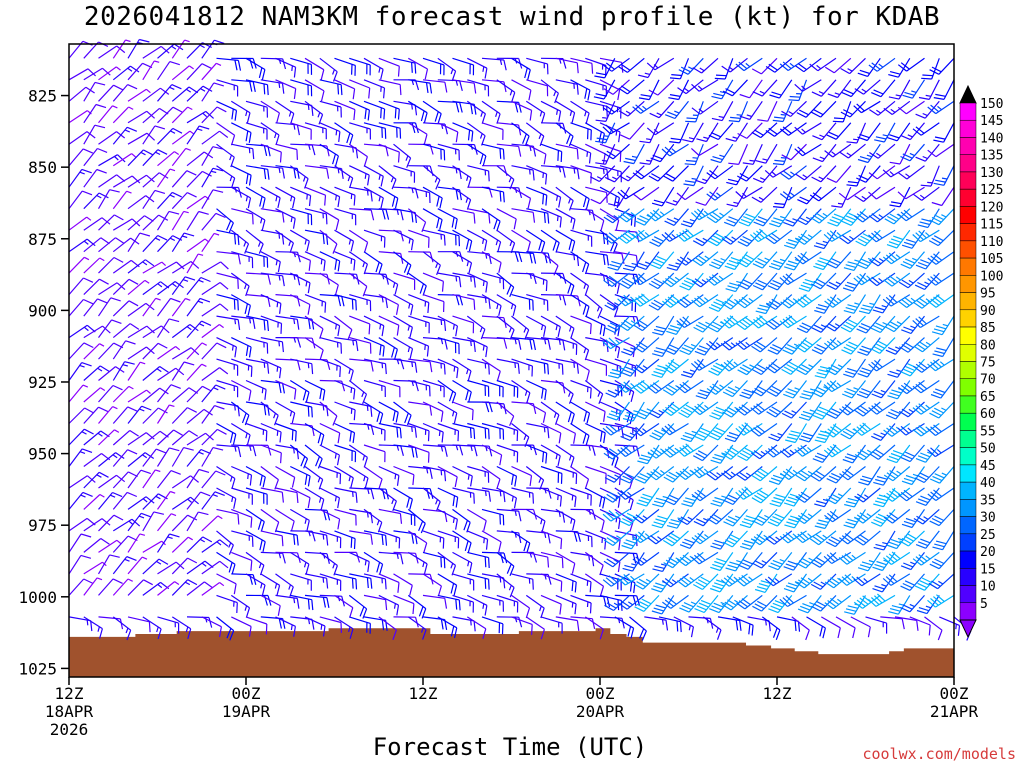  I want to click on terrain-fill, so click(511, 652).